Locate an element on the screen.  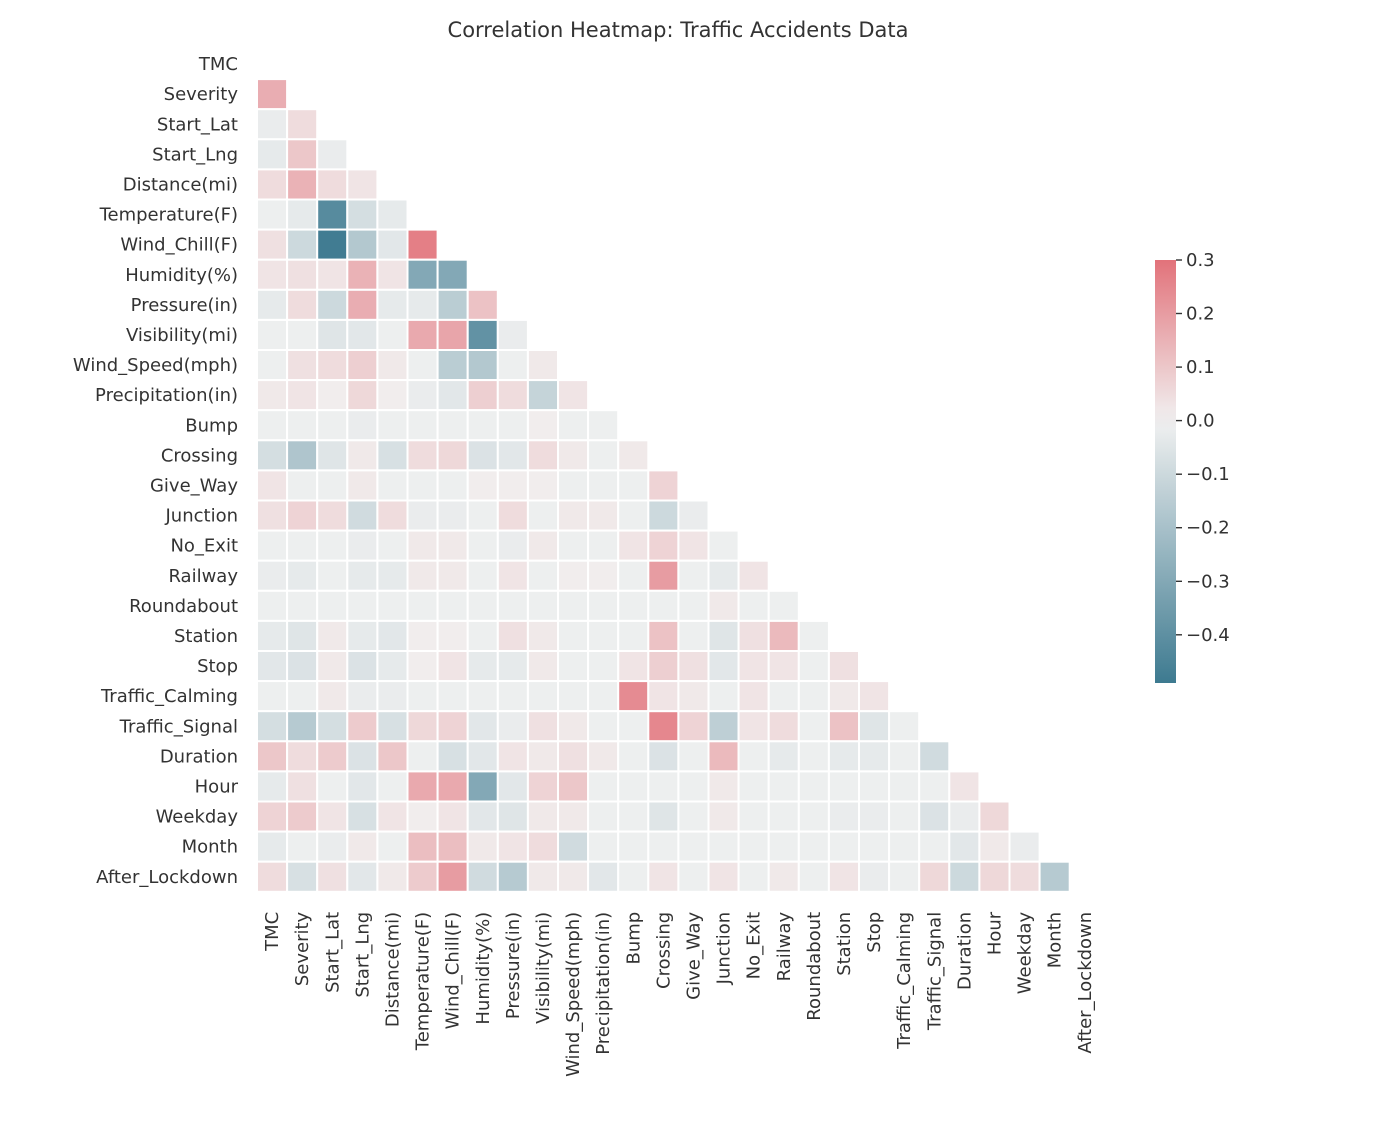
x-tick-label: Railway is located at coordinates (784, 946).